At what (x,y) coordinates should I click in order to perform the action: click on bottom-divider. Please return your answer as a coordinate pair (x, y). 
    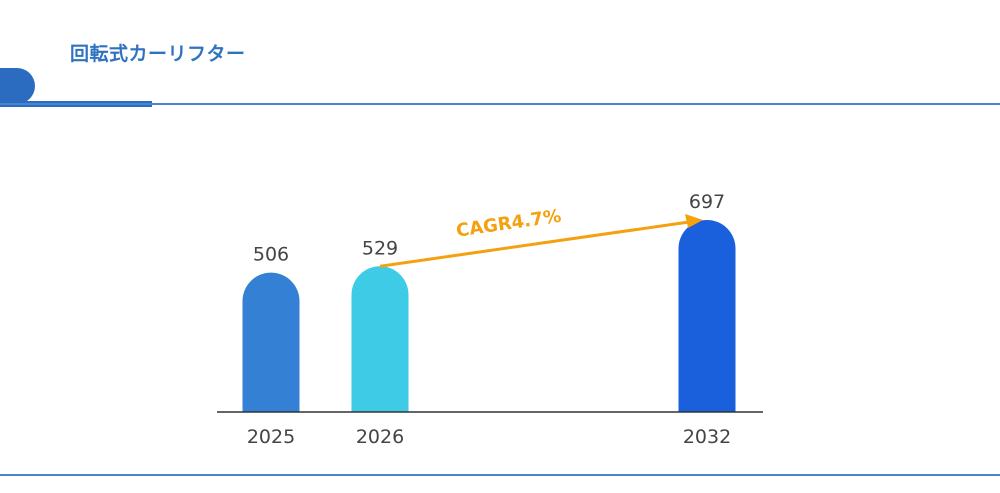
    Looking at the image, I should click on (500, 475).